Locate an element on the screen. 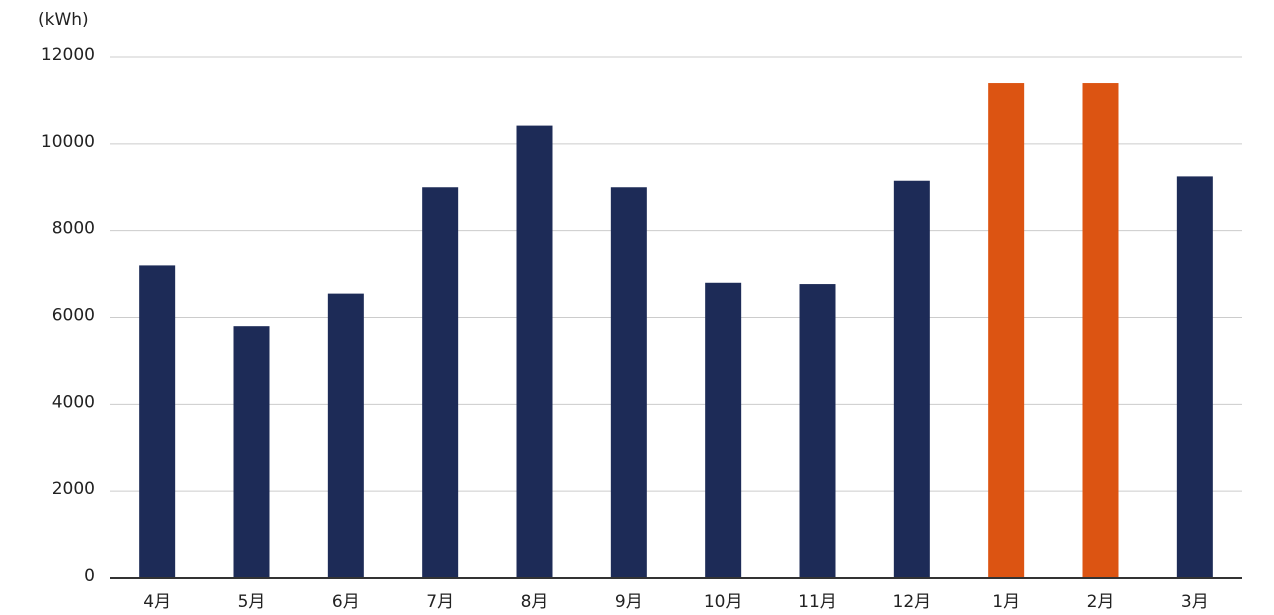  x-tick-label: 11月 is located at coordinates (817, 602).